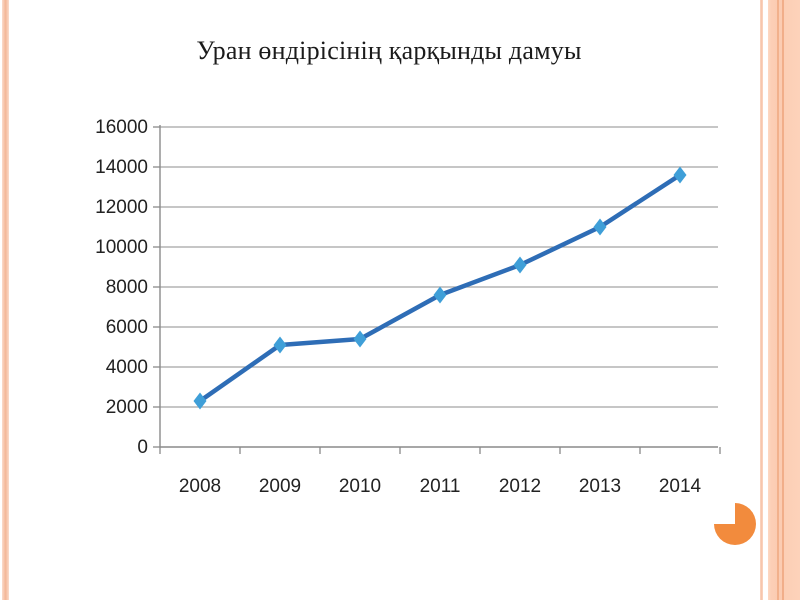 The height and width of the screenshot is (600, 800). I want to click on x-tick-label: 2008, so click(200, 486).